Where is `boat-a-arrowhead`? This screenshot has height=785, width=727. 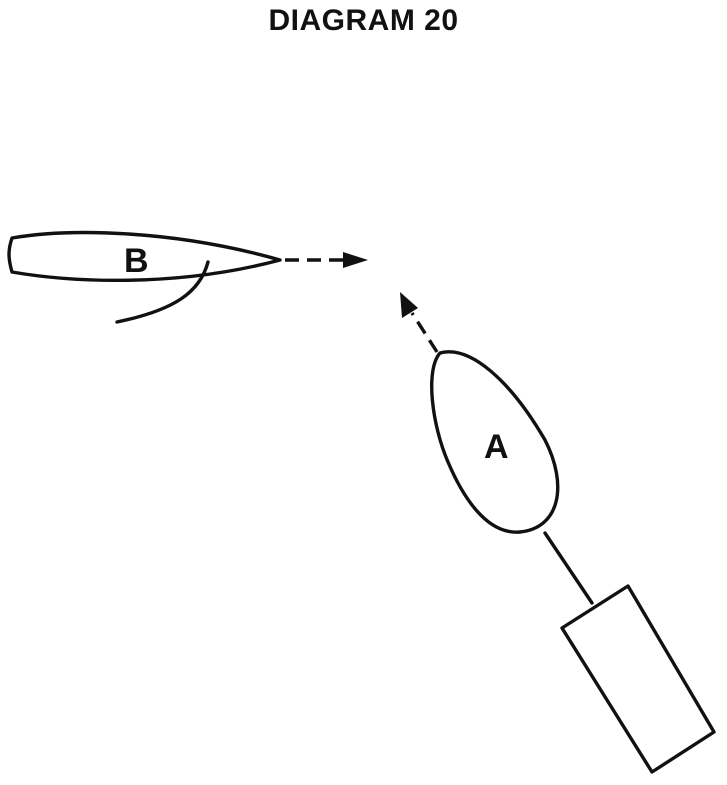 boat-a-arrowhead is located at coordinates (409, 305).